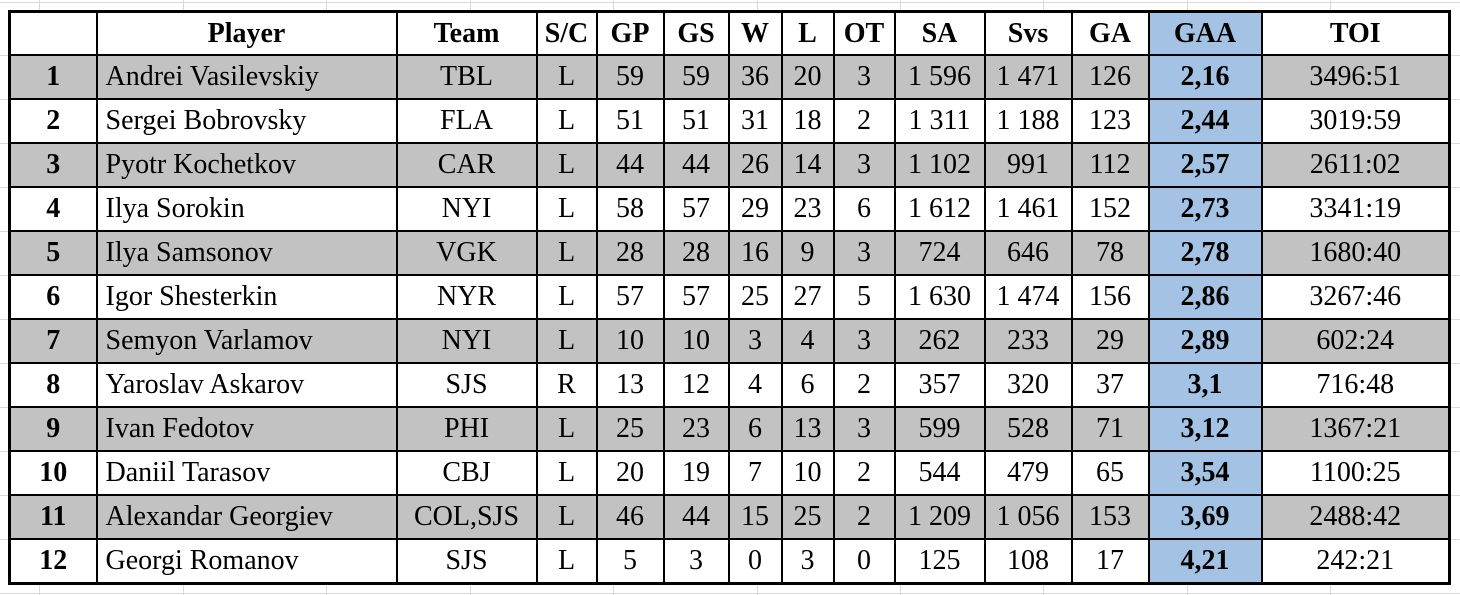 The height and width of the screenshot is (595, 1460). Describe the element at coordinates (755, 385) in the screenshot. I see `cell-w: 4` at that location.